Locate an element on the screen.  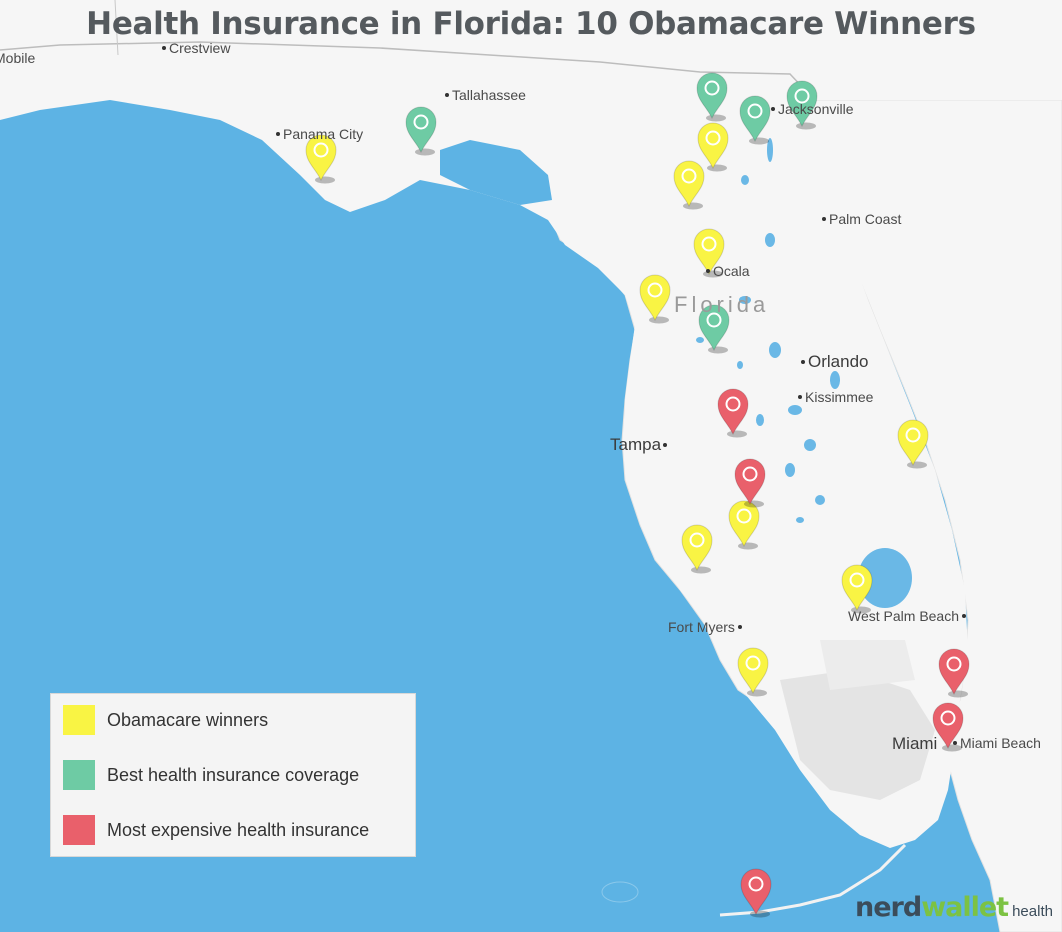
florida-keys is located at coordinates (813, 880).